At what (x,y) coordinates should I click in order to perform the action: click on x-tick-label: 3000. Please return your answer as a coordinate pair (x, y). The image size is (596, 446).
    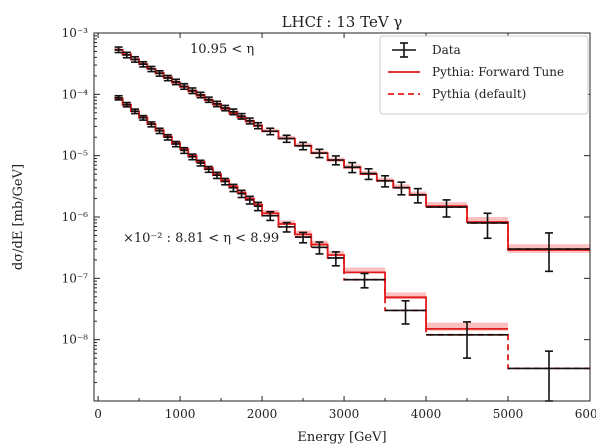
    Looking at the image, I should click on (344, 414).